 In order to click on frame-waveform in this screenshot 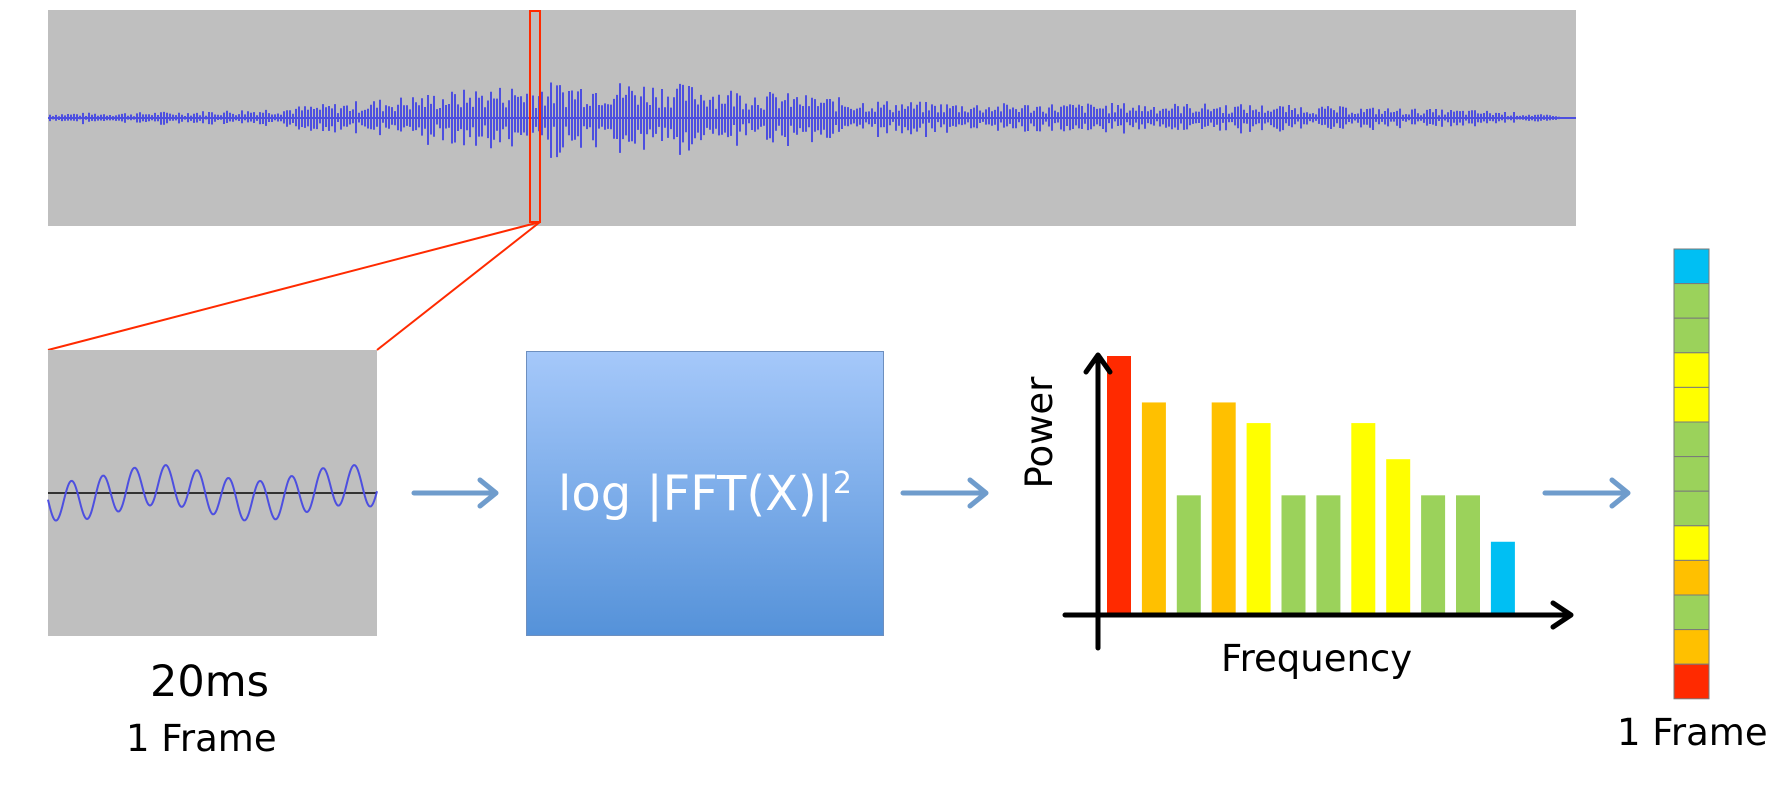, I will do `click(212, 493)`.